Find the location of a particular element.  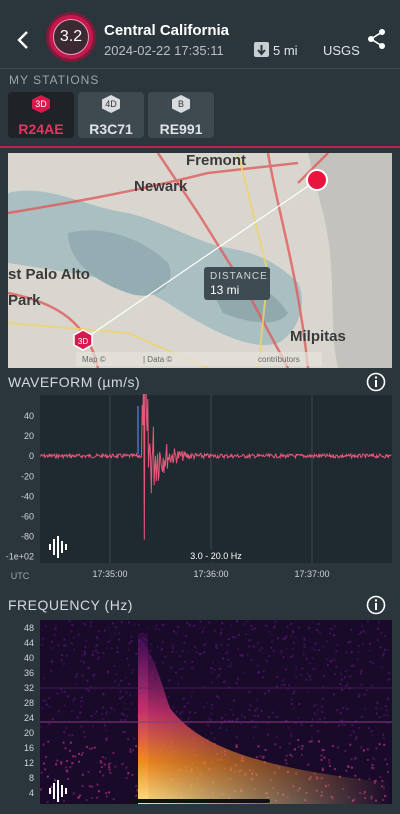

station-name: R24AE is located at coordinates (41, 129).